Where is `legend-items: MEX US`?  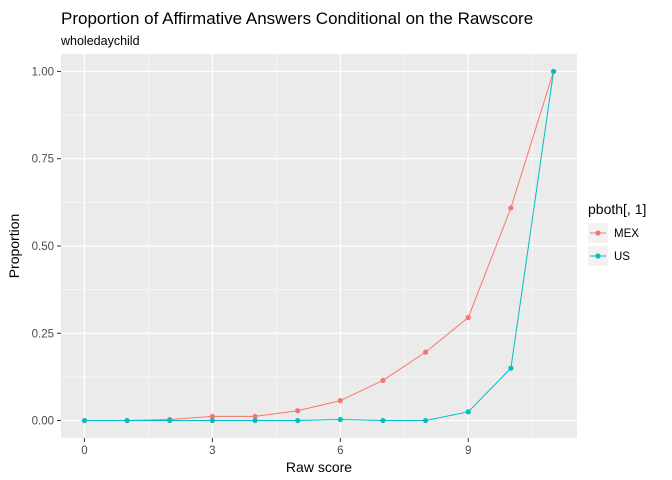
legend-items: MEX US is located at coordinates (613, 244).